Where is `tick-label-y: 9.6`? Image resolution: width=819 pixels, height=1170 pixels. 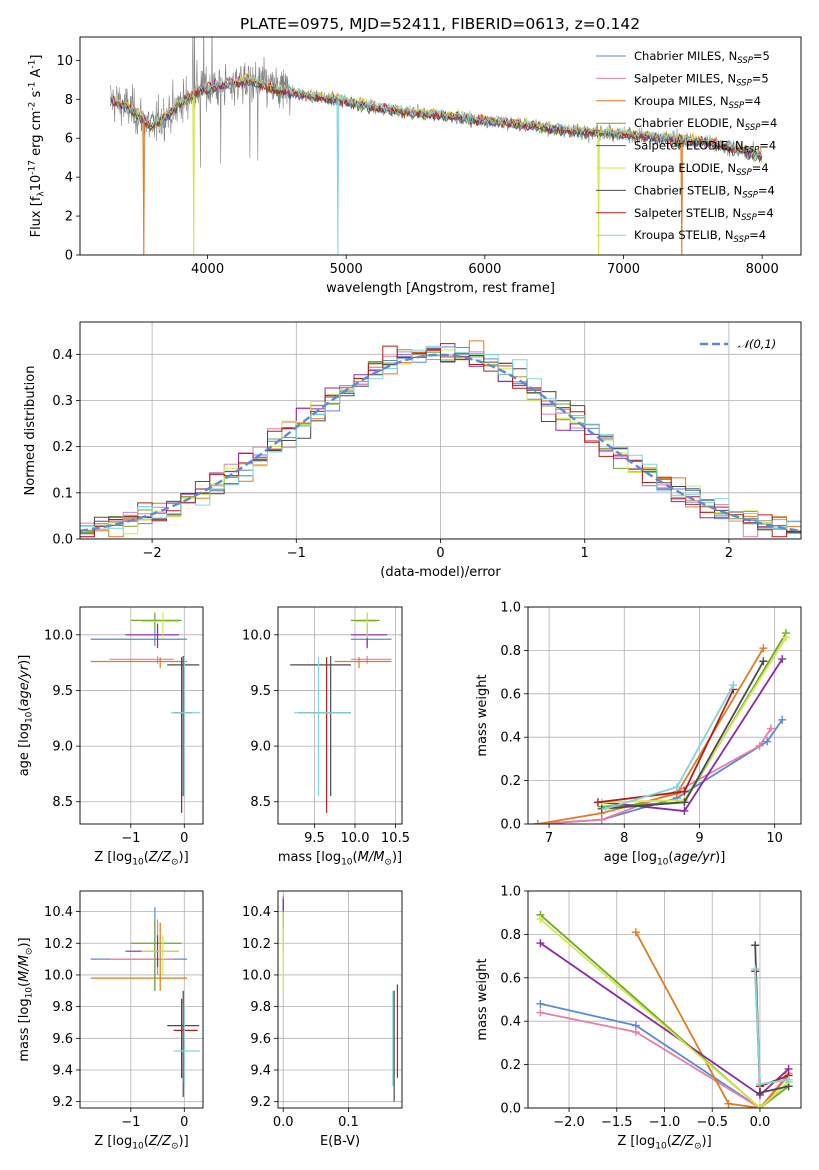
tick-label-y: 9.6 is located at coordinates (260, 1039).